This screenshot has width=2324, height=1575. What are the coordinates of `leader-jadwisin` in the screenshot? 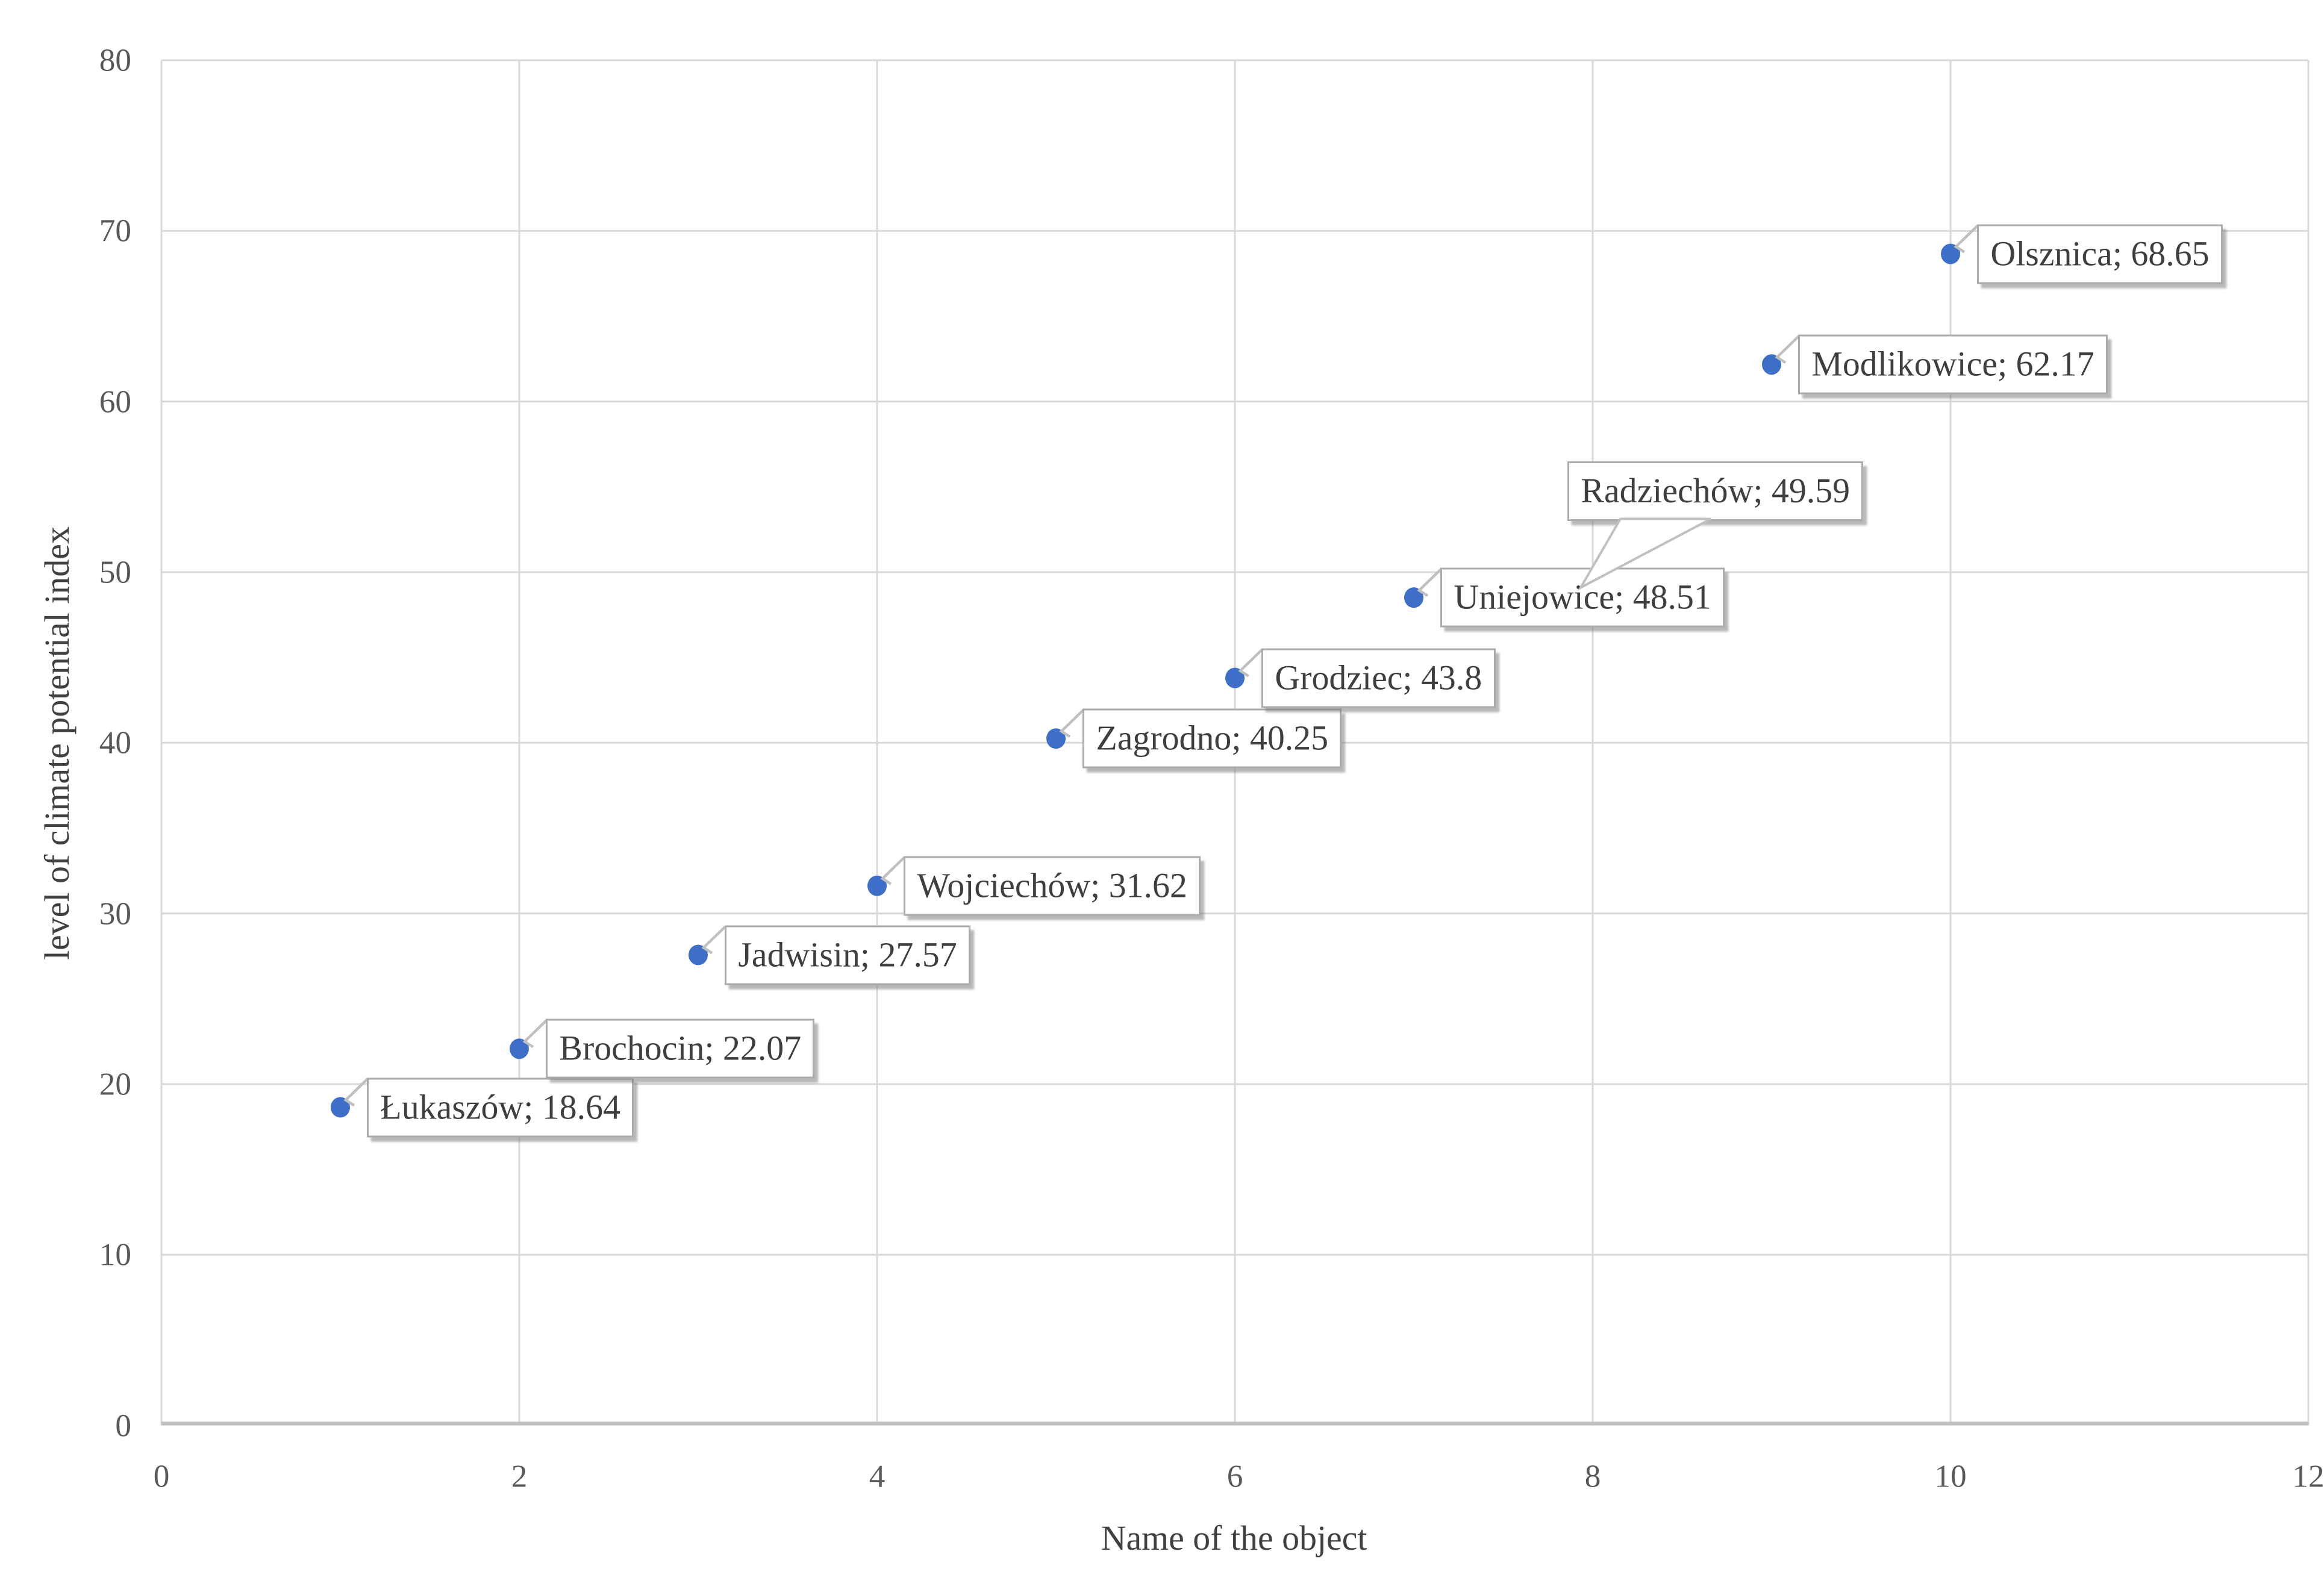 It's located at (713, 940).